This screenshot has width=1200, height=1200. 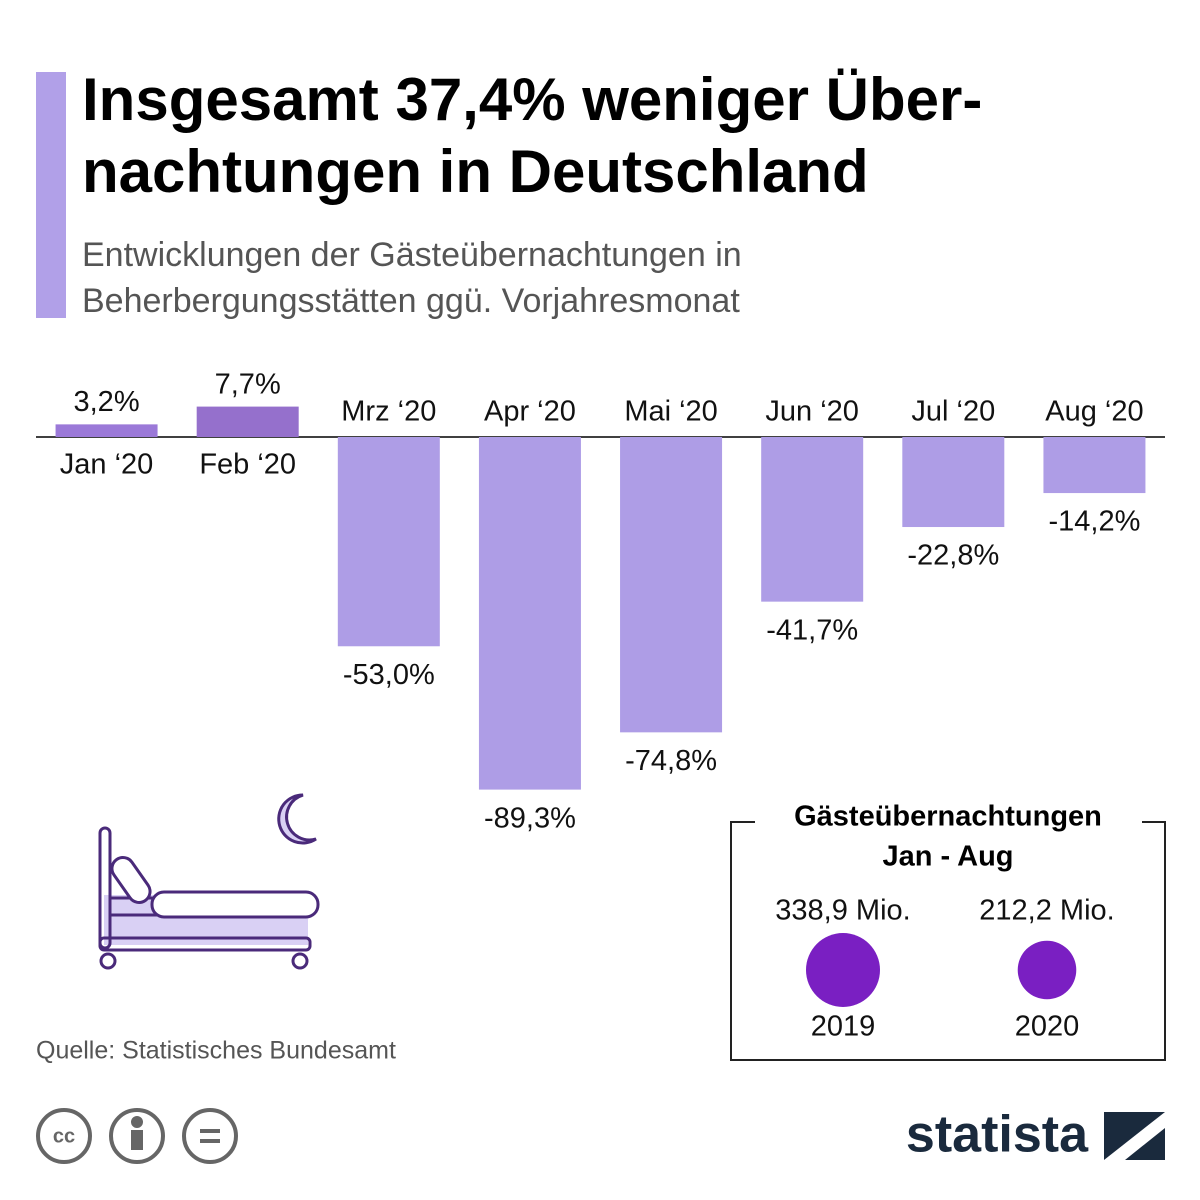 What do you see at coordinates (388, 412) in the screenshot?
I see `category-label: Mrz ‘20` at bounding box center [388, 412].